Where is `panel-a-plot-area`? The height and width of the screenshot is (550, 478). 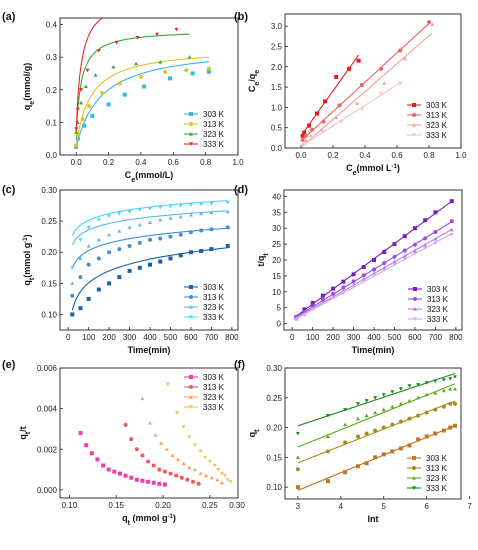 panel-a-plot-area is located at coordinates (142, 83).